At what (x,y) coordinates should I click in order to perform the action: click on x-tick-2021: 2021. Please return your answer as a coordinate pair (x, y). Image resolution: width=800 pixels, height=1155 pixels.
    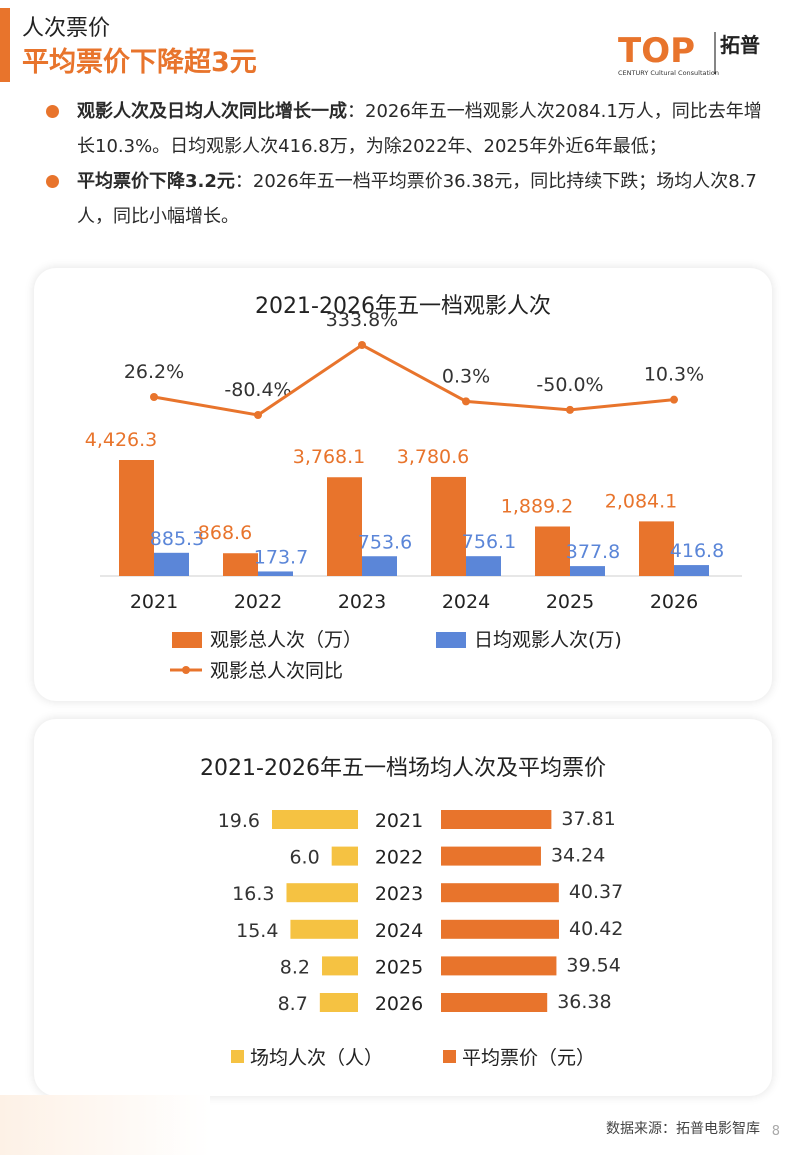
    Looking at the image, I should click on (154, 602).